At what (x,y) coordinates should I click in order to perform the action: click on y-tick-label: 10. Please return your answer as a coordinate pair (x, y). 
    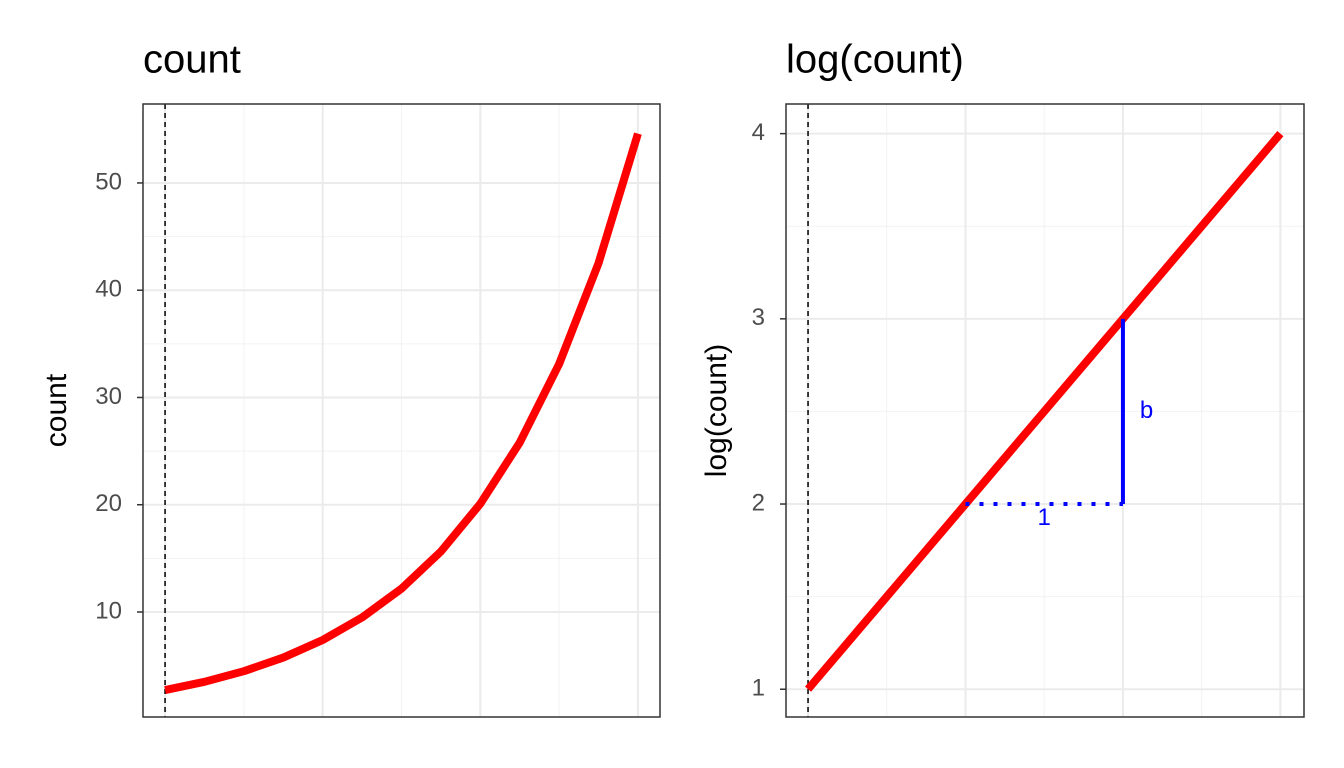
    Looking at the image, I should click on (108, 610).